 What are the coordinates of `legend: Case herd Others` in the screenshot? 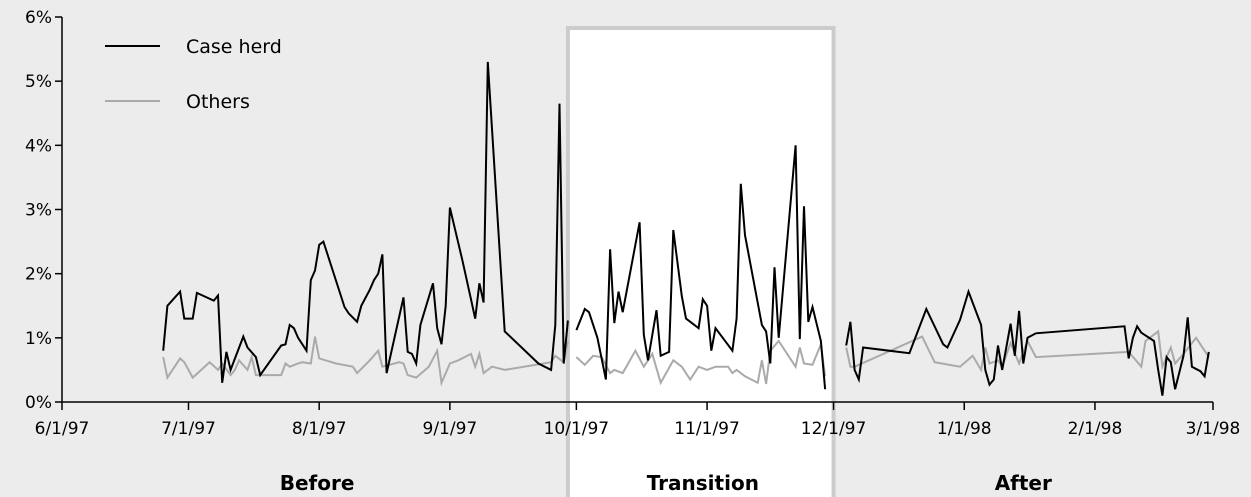 It's located at (193, 74).